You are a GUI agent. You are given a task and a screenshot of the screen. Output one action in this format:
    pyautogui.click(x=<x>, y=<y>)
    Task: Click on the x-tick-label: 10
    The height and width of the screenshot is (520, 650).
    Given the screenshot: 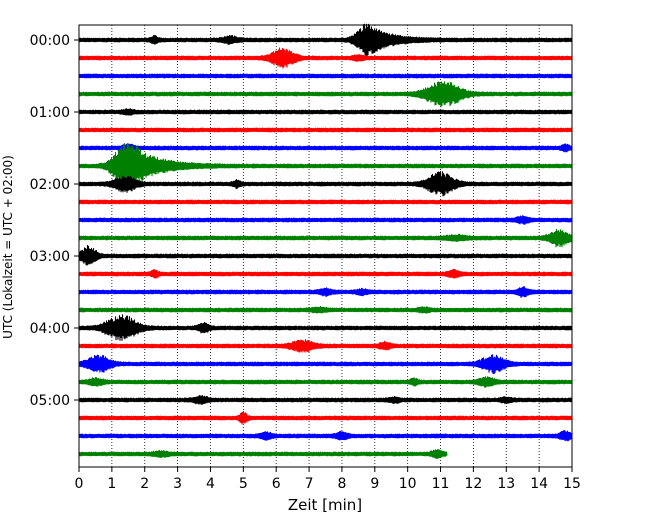 What is the action you would take?
    pyautogui.click(x=408, y=484)
    